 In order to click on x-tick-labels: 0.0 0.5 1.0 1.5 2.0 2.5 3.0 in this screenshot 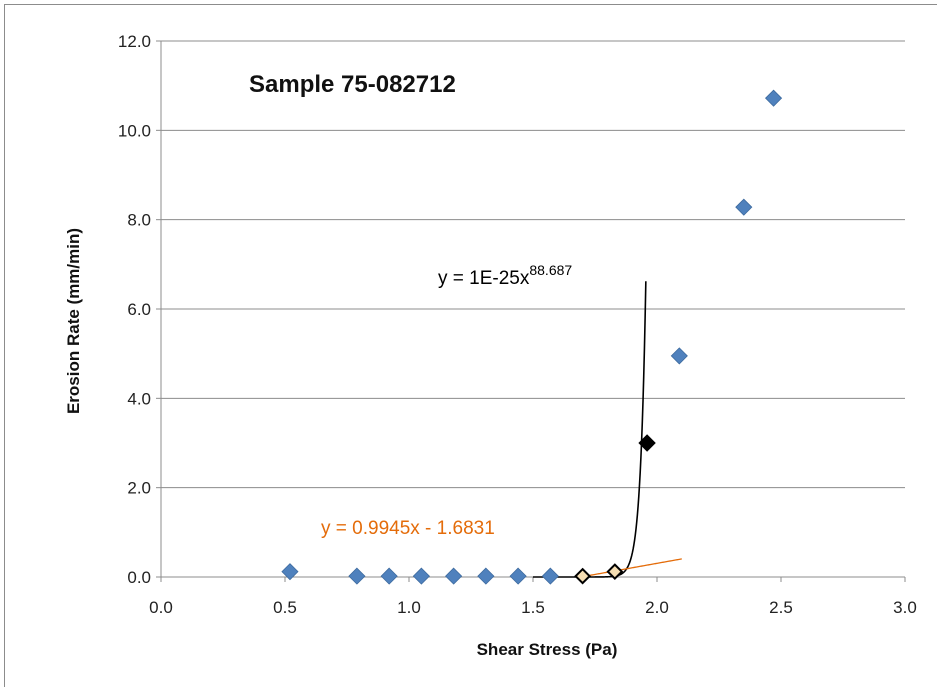, I will do `click(533, 607)`.